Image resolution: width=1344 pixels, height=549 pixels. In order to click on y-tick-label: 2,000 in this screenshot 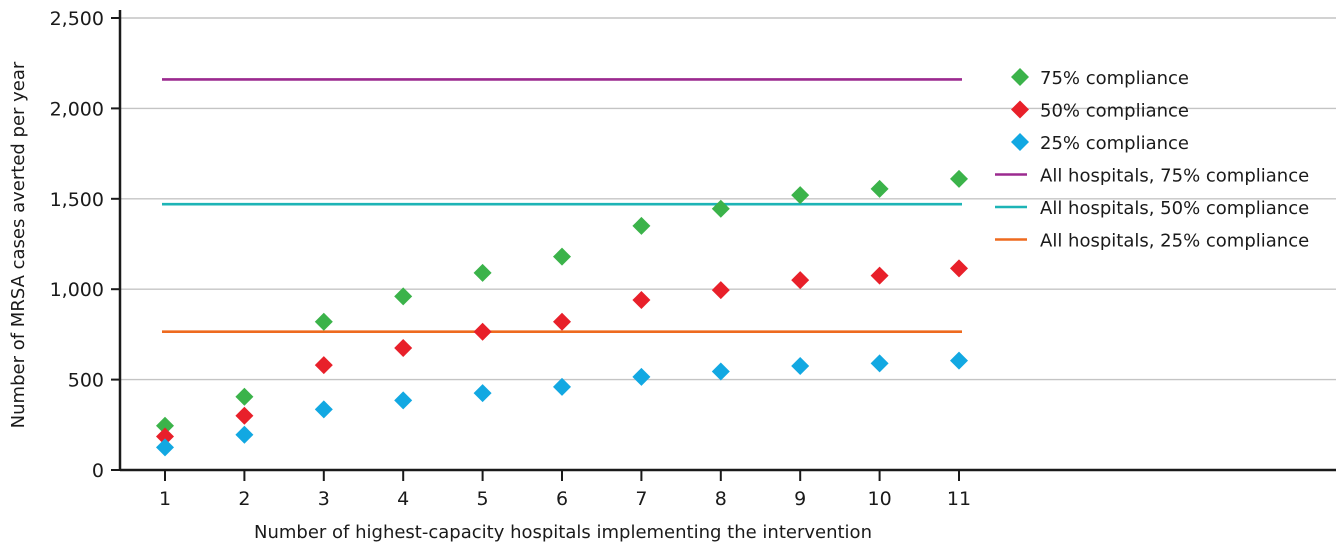, I will do `click(77, 109)`.